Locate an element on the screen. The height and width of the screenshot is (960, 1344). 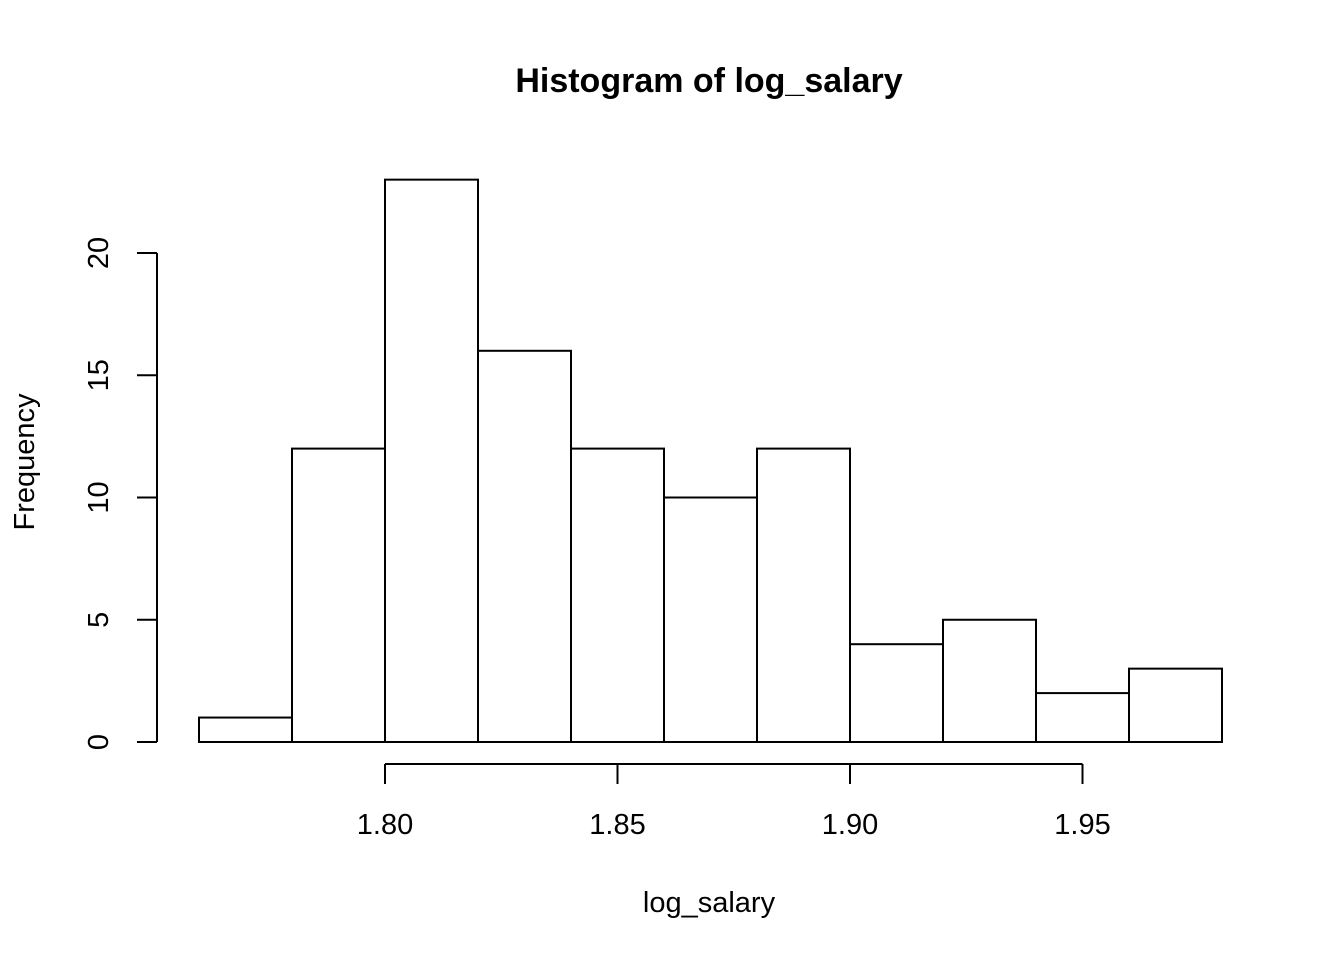
x-axis: 1.80 1.85 1.90 1.95 is located at coordinates (734, 802).